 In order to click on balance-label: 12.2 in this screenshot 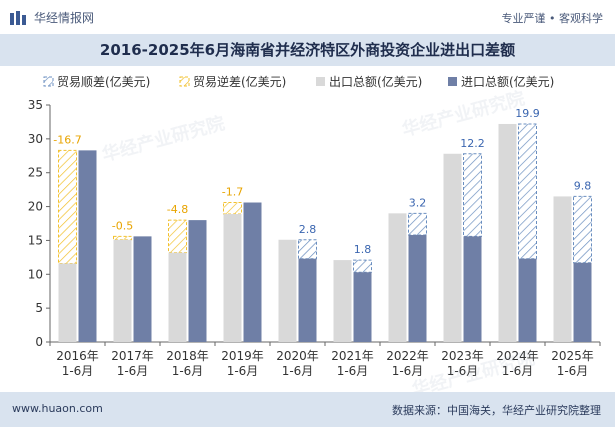, I will do `click(472, 143)`.